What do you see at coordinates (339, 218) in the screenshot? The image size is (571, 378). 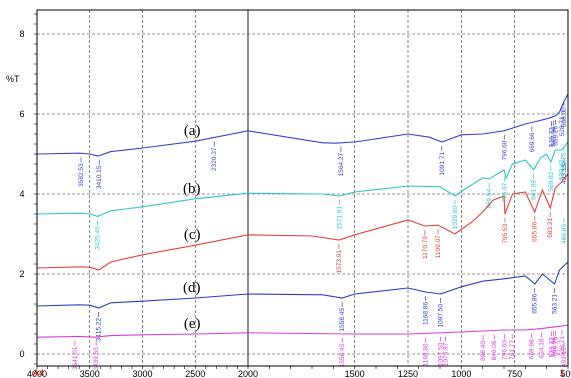 I see `peak-label: 1571.91` at bounding box center [339, 218].